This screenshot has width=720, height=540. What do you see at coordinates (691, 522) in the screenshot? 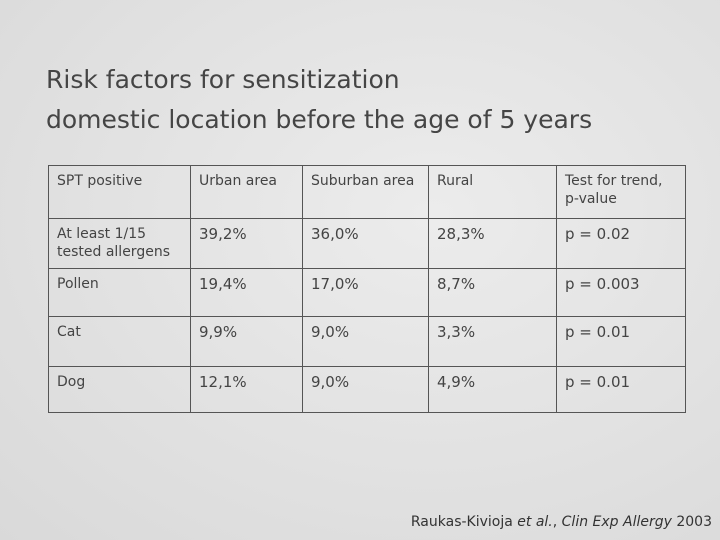
I see `citation-text: 2003` at bounding box center [691, 522].